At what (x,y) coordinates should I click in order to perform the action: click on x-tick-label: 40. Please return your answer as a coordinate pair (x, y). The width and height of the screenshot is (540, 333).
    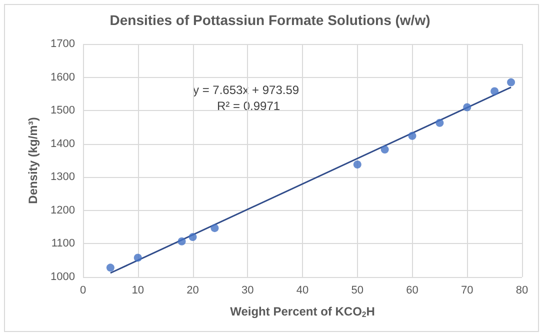
    Looking at the image, I should click on (302, 290).